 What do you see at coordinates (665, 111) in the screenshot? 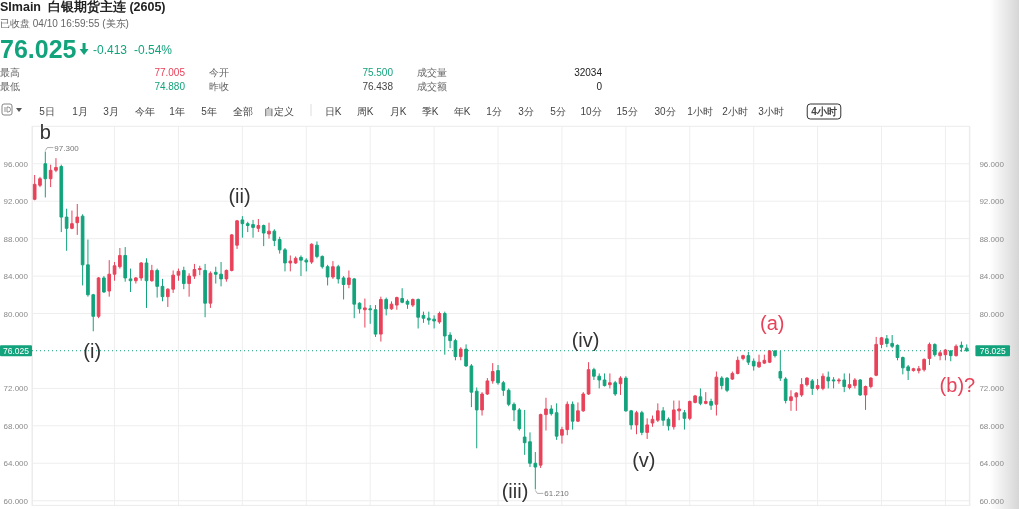
I see `text: 30分` at bounding box center [665, 111].